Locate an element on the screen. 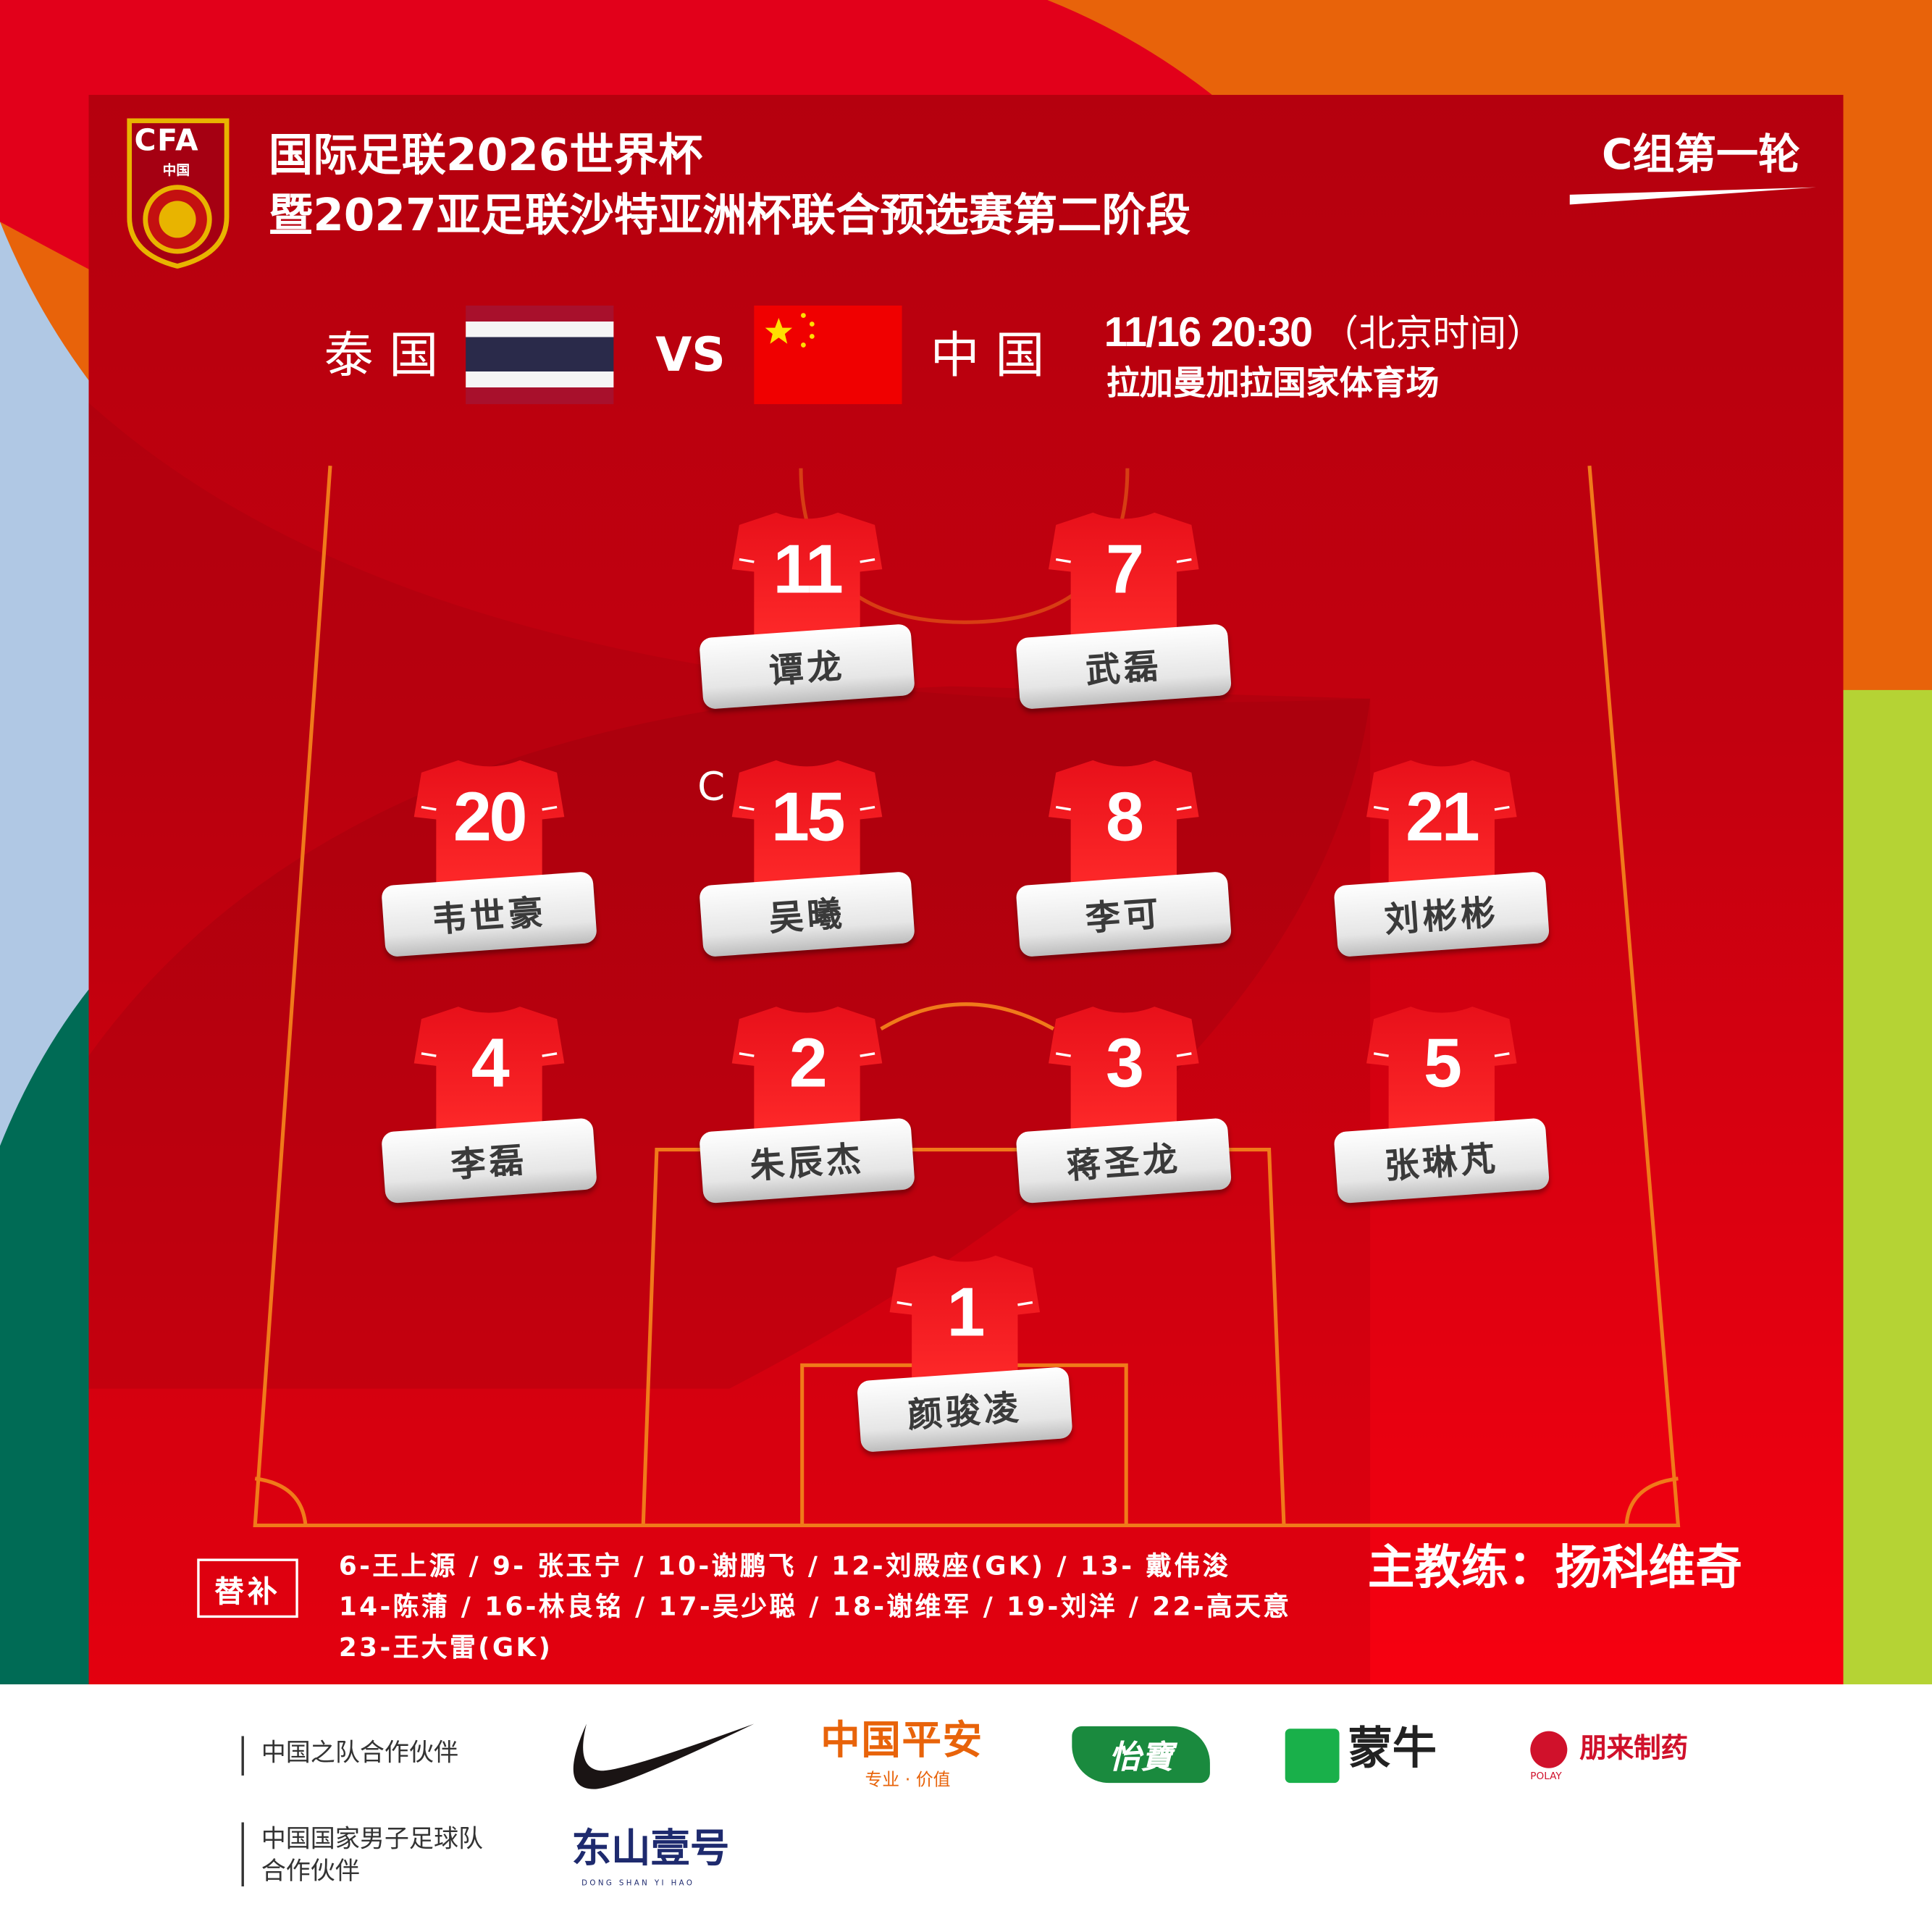 This screenshot has width=1932, height=1932. match-time-row: 11/16 20:30 （北京时间） is located at coordinates (1324, 334).